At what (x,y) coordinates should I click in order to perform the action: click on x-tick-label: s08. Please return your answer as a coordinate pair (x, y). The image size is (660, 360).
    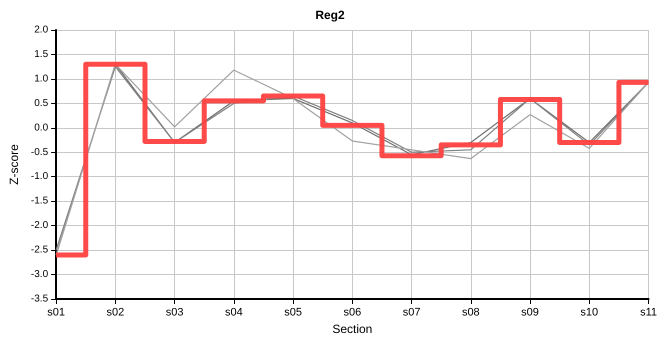
    Looking at the image, I should click on (471, 312).